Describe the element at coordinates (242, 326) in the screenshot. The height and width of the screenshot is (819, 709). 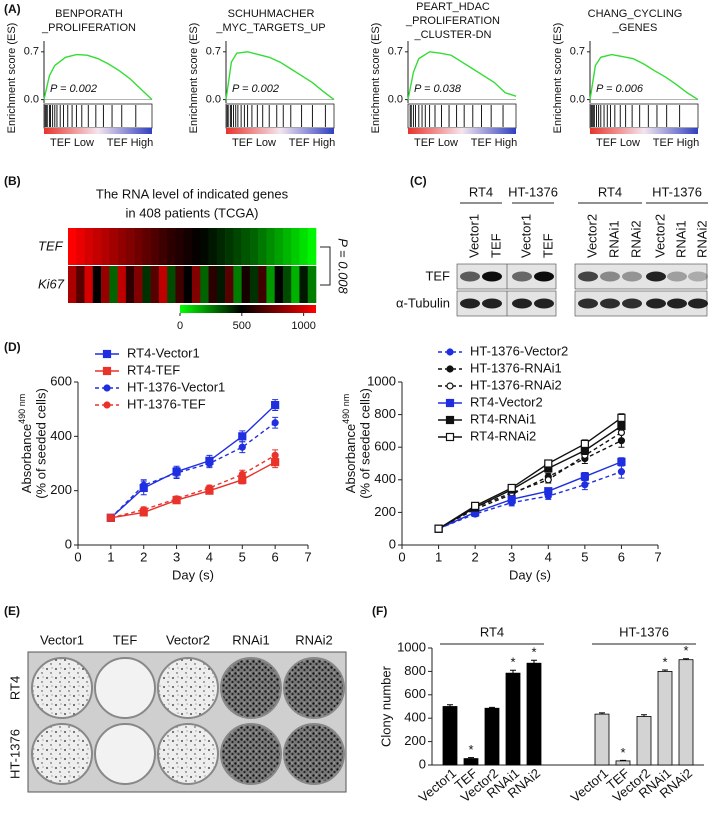
I see `colorbar-label: 500` at that location.